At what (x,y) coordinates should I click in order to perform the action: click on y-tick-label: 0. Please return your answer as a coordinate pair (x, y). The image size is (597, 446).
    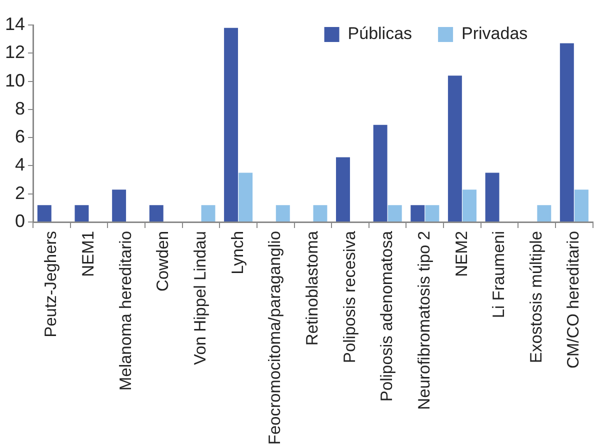
    Looking at the image, I should click on (20, 220).